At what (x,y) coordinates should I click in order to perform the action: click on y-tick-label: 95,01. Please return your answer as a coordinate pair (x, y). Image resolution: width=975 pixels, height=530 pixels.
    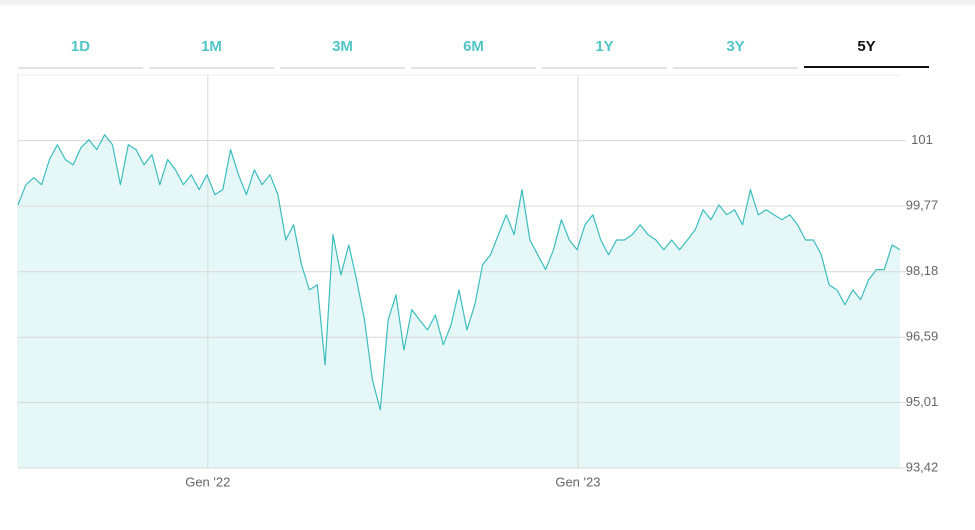
    Looking at the image, I should click on (922, 401).